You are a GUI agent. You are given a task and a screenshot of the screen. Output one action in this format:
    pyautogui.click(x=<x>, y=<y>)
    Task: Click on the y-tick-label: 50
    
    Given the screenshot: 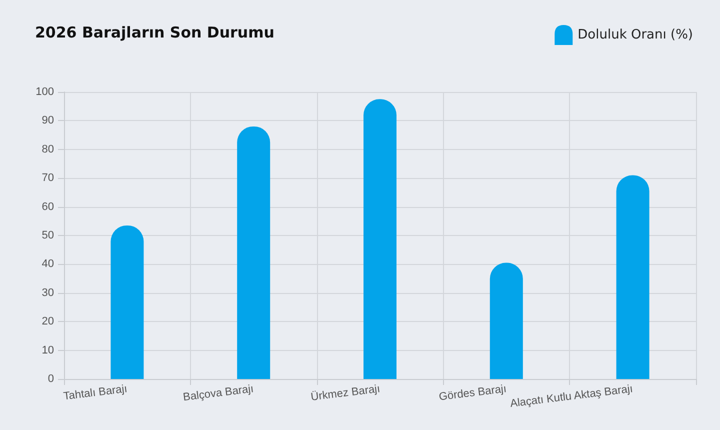 What is the action you would take?
    pyautogui.click(x=48, y=236)
    